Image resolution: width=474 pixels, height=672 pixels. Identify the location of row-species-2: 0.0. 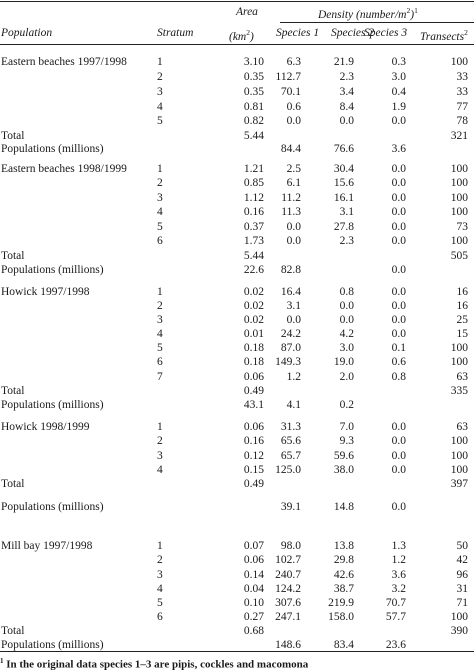
(346, 320).